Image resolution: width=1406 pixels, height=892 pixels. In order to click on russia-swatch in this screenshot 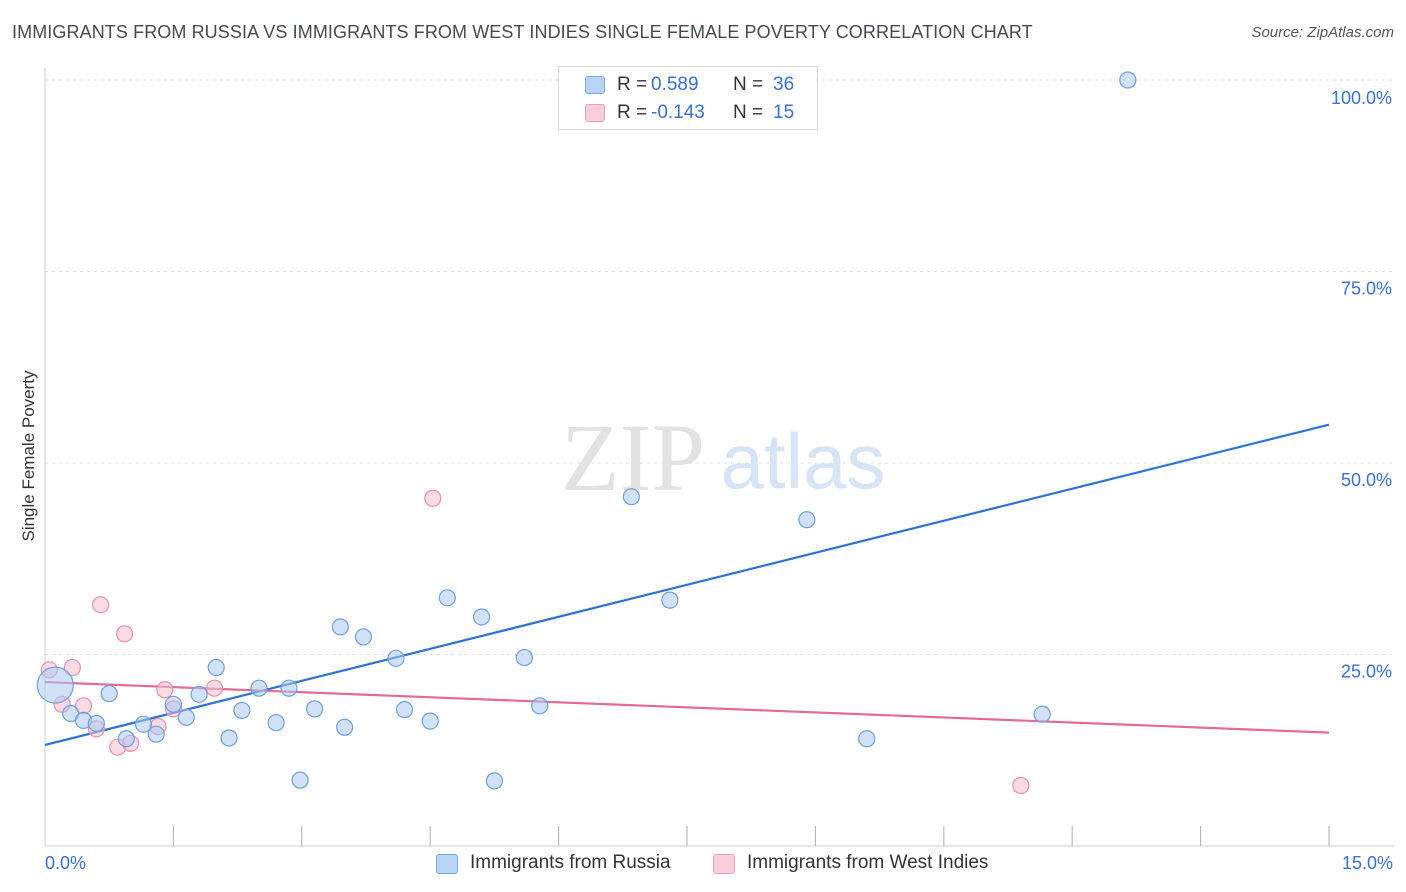, I will do `click(595, 85)`.